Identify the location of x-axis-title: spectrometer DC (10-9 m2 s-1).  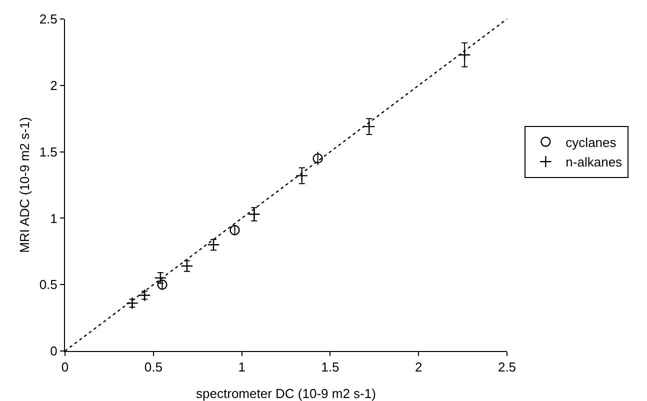
(286, 393).